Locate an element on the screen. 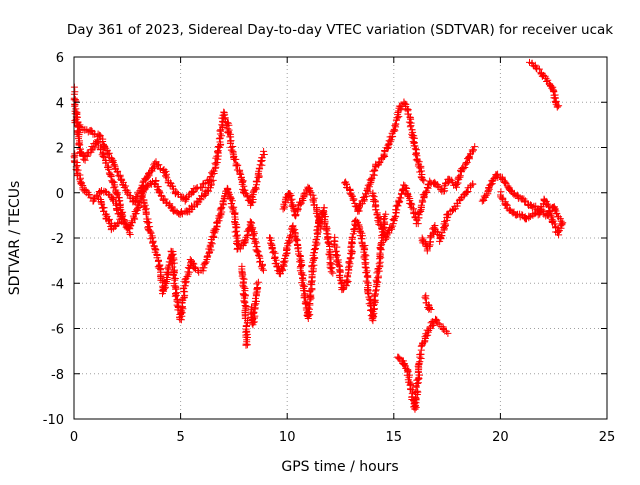  y-tick-label: -4 is located at coordinates (57, 284).